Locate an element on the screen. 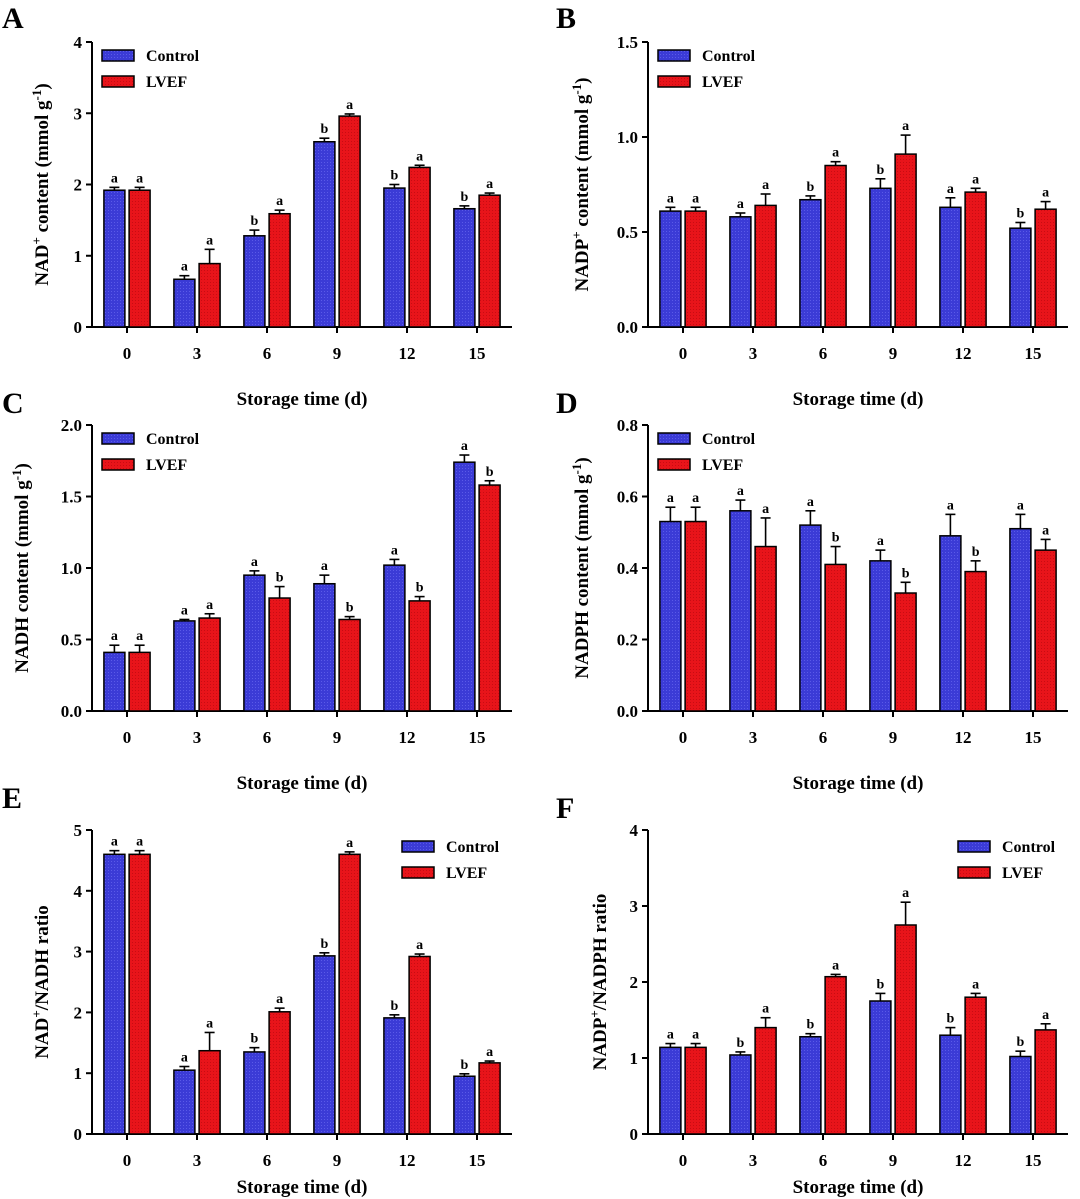 The width and height of the screenshot is (1080, 1199). legend-label-lvef-e: LVEF is located at coordinates (466, 873).